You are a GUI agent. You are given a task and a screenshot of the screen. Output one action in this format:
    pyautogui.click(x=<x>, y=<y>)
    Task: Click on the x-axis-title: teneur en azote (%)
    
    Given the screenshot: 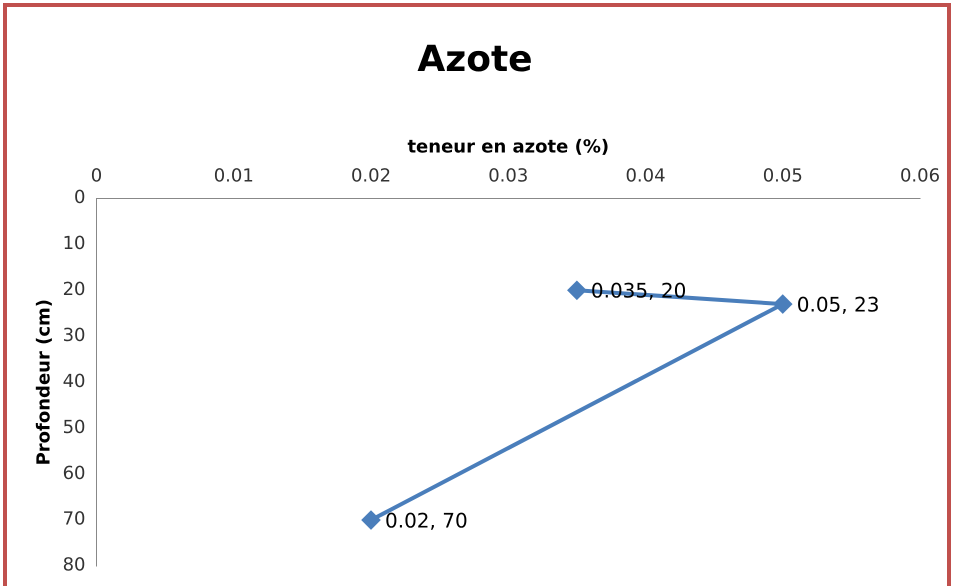 What is the action you would take?
    pyautogui.click(x=508, y=147)
    